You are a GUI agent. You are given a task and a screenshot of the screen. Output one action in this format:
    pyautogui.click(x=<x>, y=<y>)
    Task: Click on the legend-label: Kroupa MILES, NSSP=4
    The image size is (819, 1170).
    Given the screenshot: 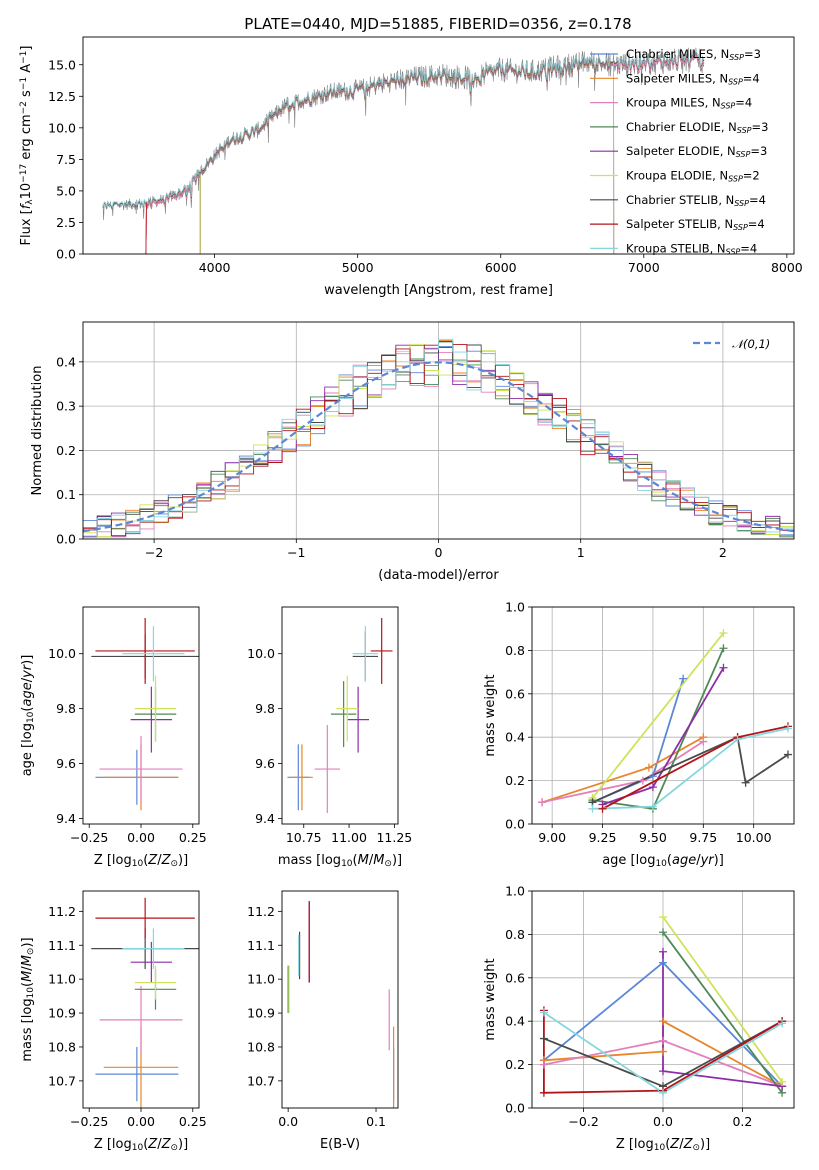 What is the action you would take?
    pyautogui.click(x=689, y=103)
    